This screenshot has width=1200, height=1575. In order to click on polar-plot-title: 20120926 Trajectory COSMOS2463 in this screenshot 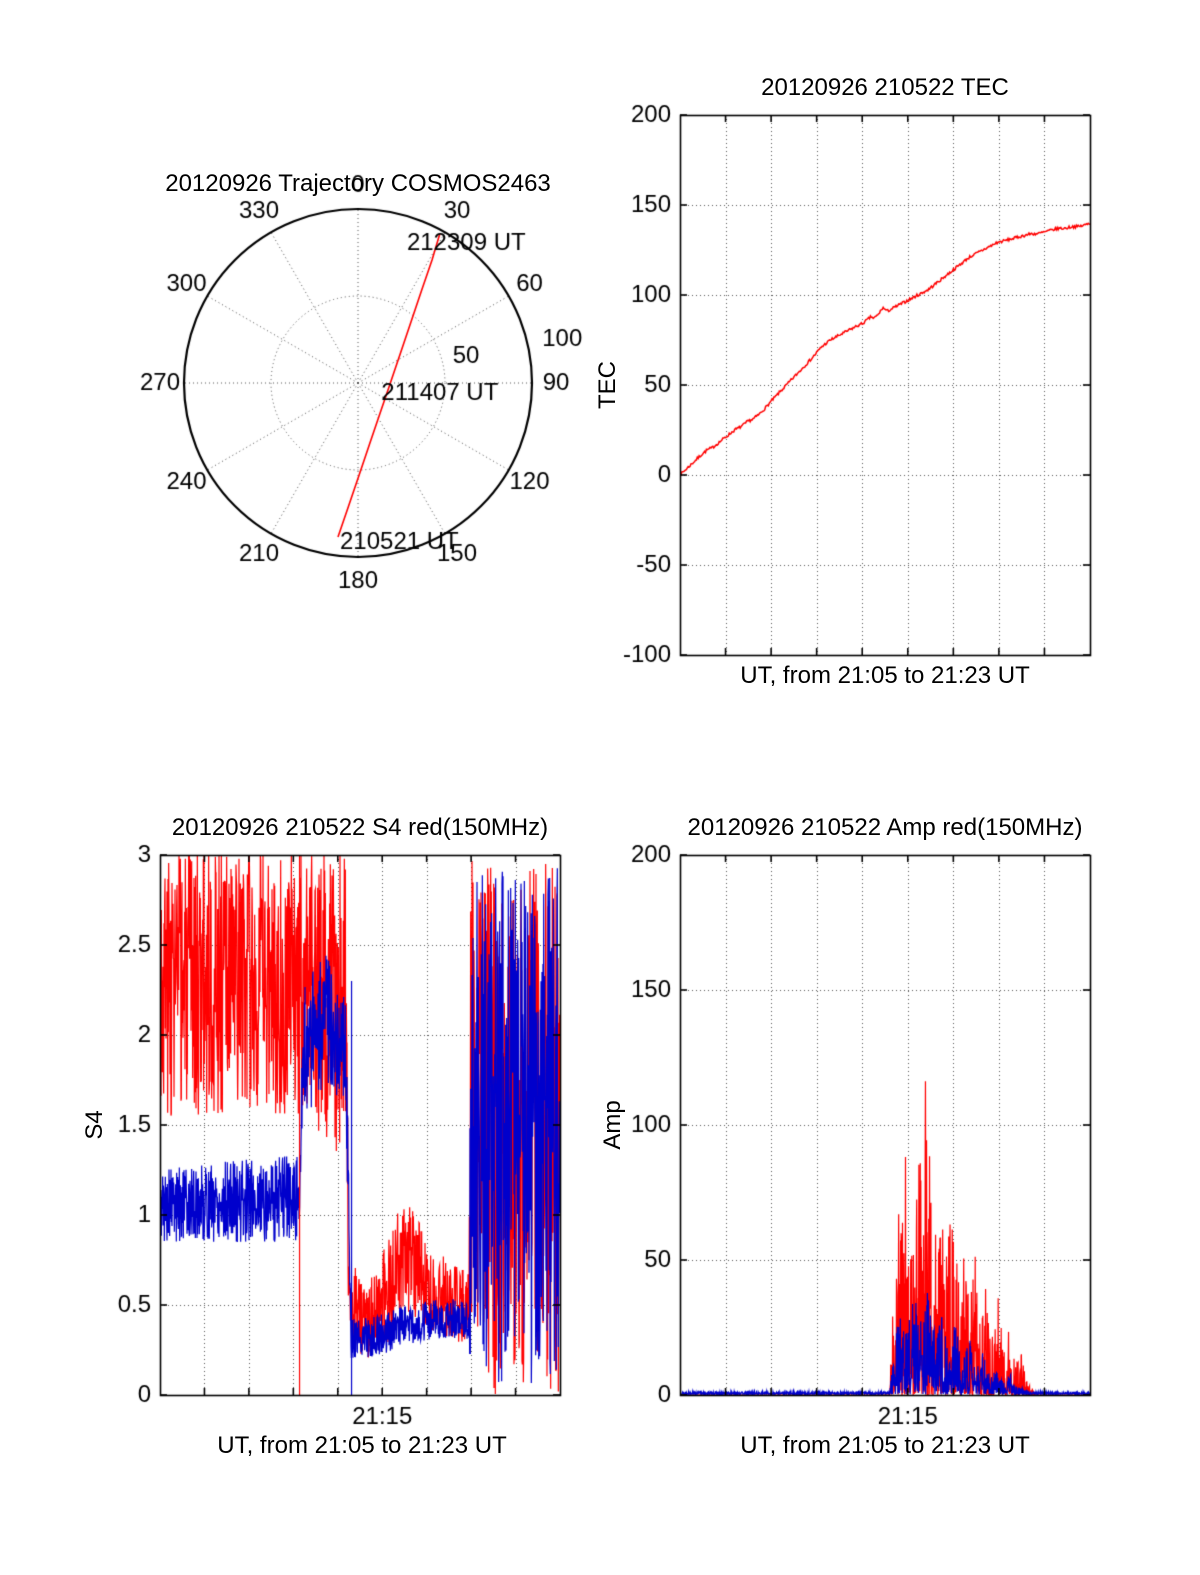, I will do `click(358, 183)`.